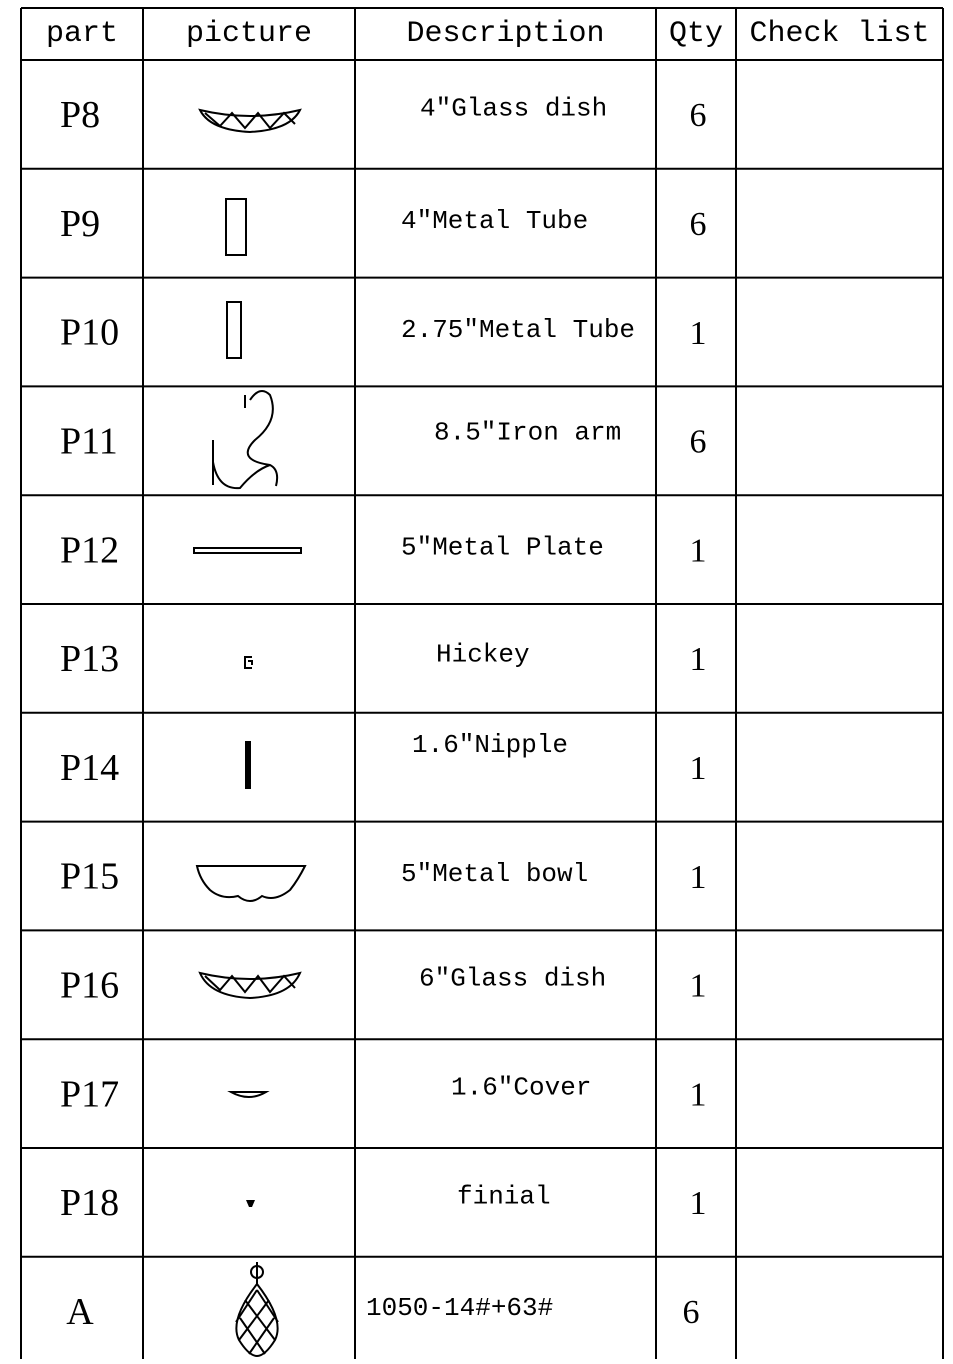 The width and height of the screenshot is (953, 1364). Describe the element at coordinates (494, 221) in the screenshot. I see `description: 4″Metal Tube` at that location.